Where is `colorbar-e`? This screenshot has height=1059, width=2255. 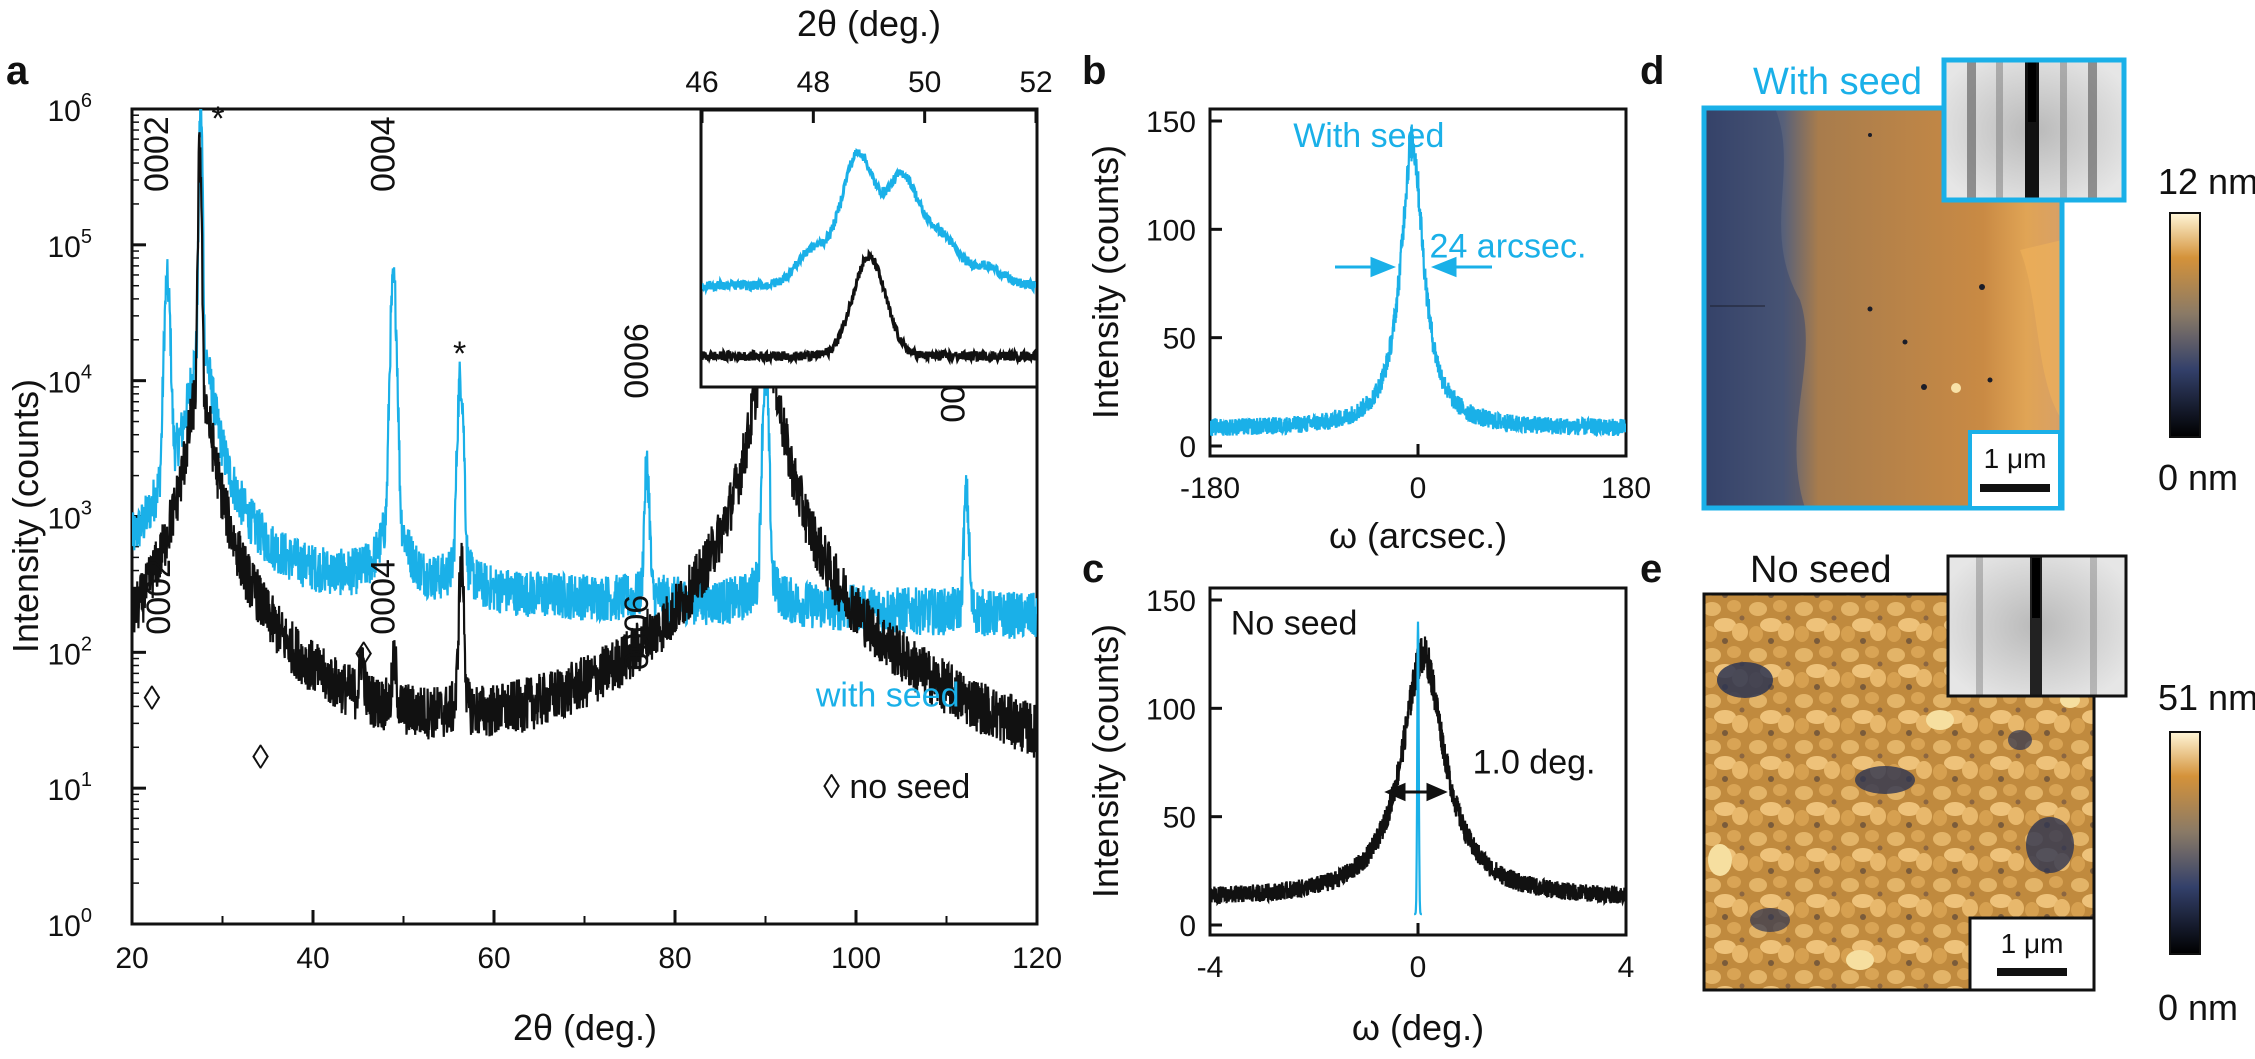
colorbar-e is located at coordinates (2185, 843).